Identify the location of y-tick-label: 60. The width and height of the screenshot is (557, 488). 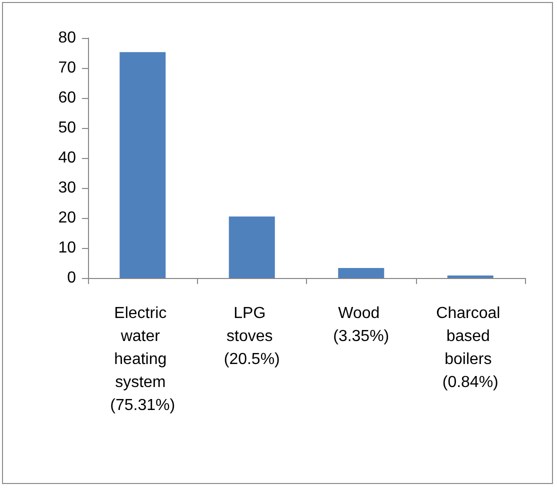
(67, 98).